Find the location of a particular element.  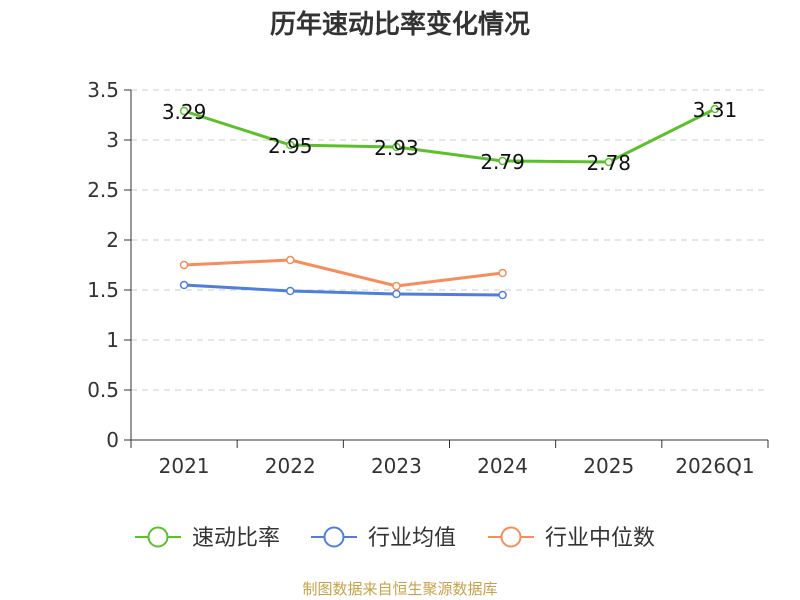

data-label: 3.31 is located at coordinates (715, 110).